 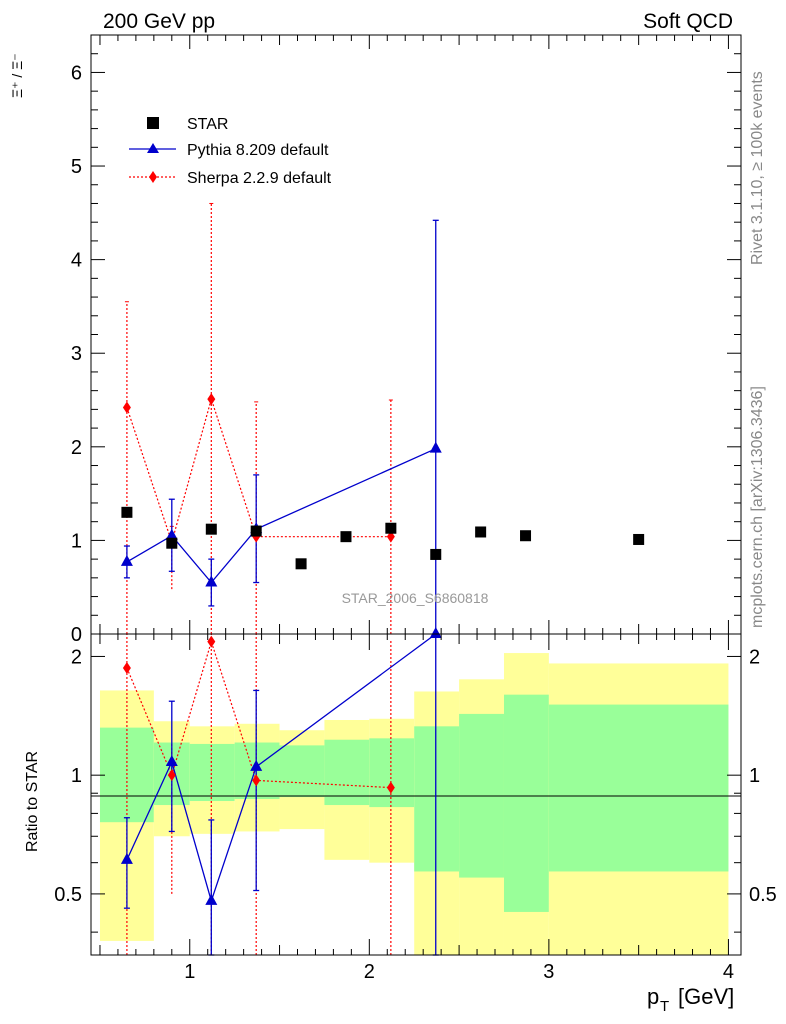 I want to click on legend-pythia-label: Pythia 8.209 default, so click(x=258, y=150).